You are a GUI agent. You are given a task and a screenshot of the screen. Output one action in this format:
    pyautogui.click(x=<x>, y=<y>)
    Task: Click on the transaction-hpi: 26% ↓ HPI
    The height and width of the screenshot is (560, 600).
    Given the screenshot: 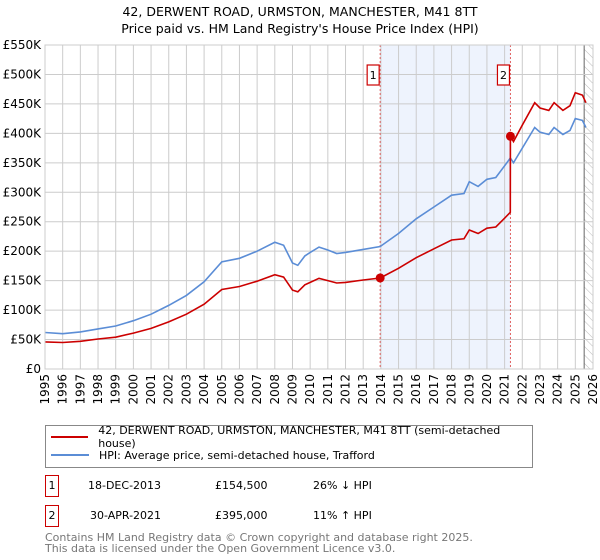 What is the action you would take?
    pyautogui.click(x=342, y=485)
    